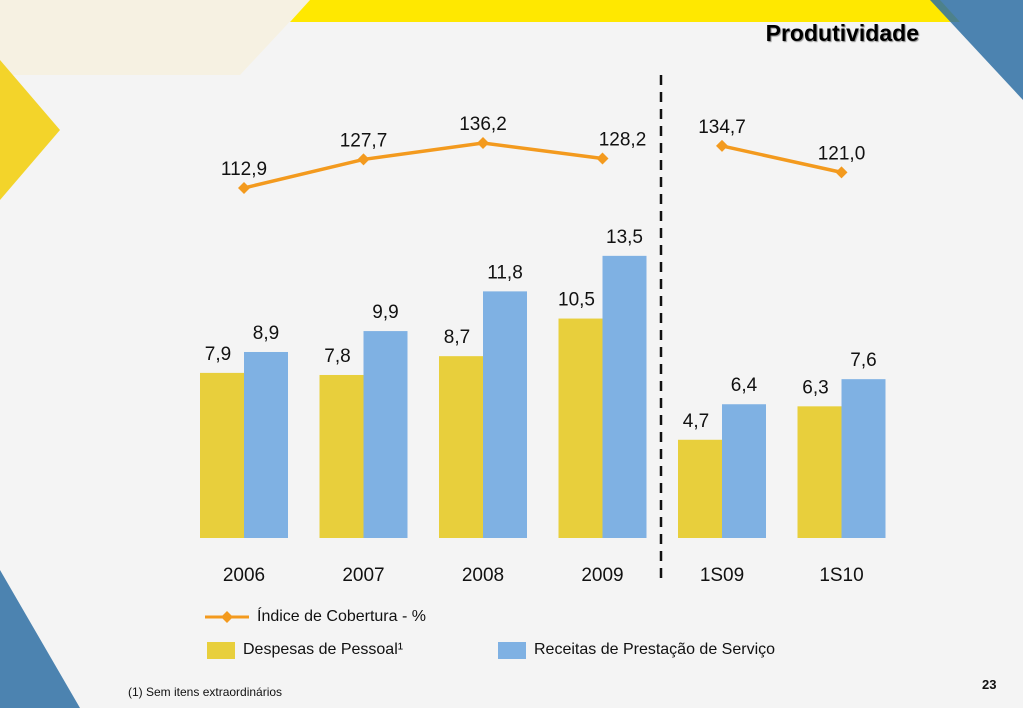 This screenshot has height=708, width=1023. Describe the element at coordinates (815, 387) in the screenshot. I see `data-label: 6,3` at that location.